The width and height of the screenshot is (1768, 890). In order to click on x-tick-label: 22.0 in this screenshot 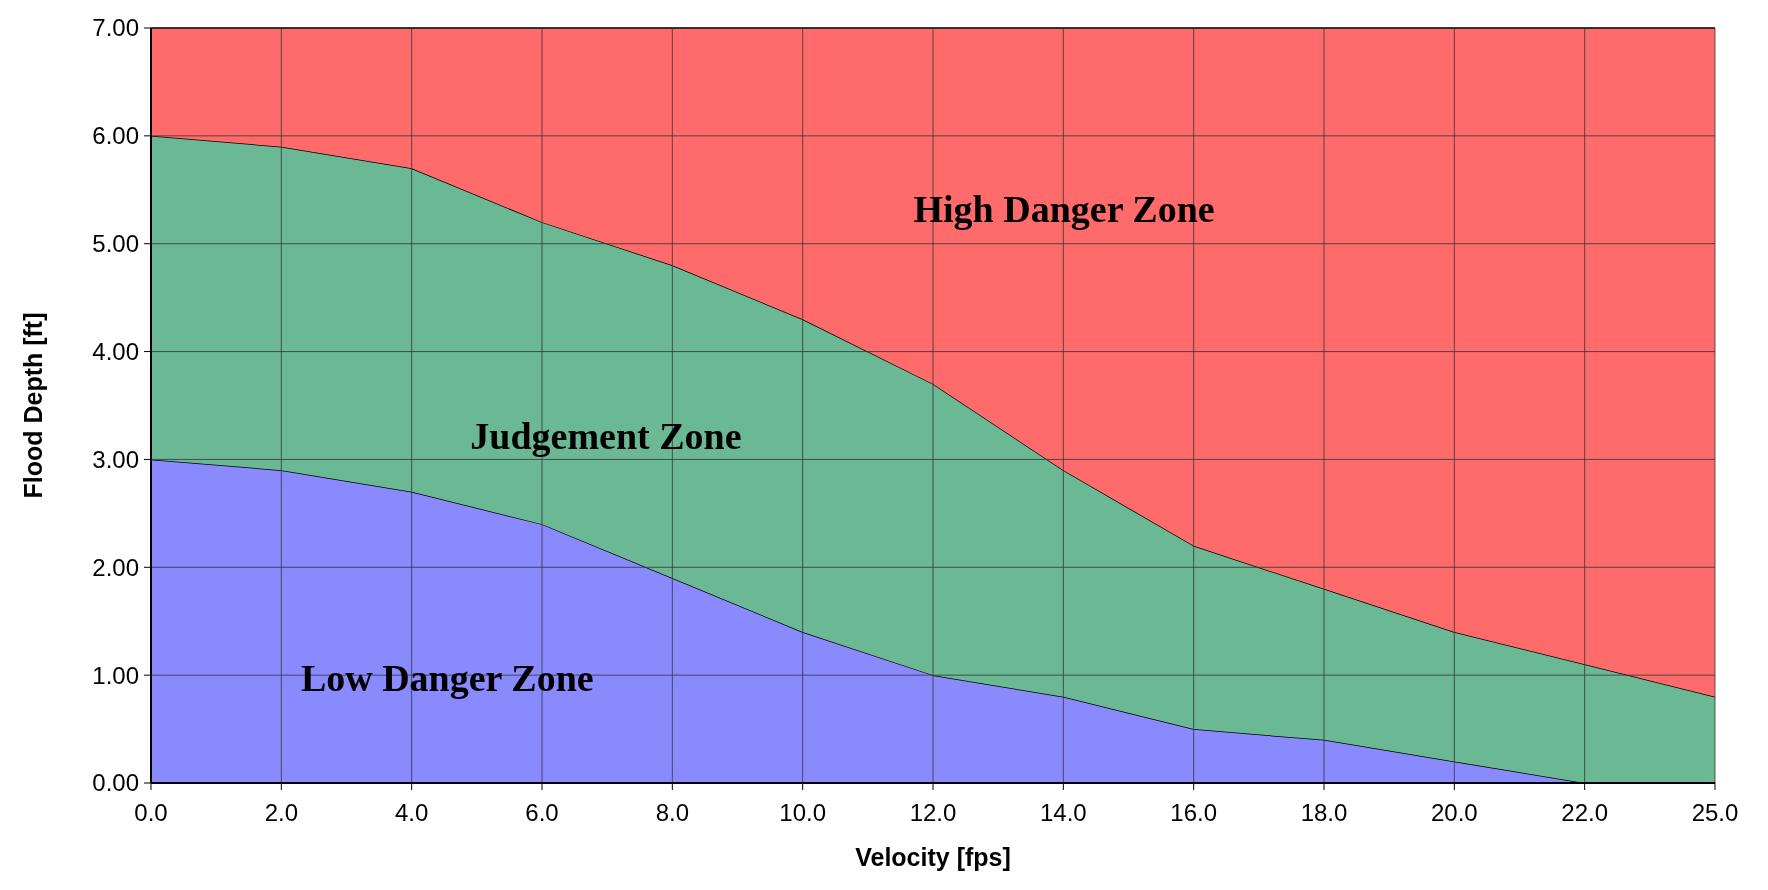, I will do `click(1585, 812)`.